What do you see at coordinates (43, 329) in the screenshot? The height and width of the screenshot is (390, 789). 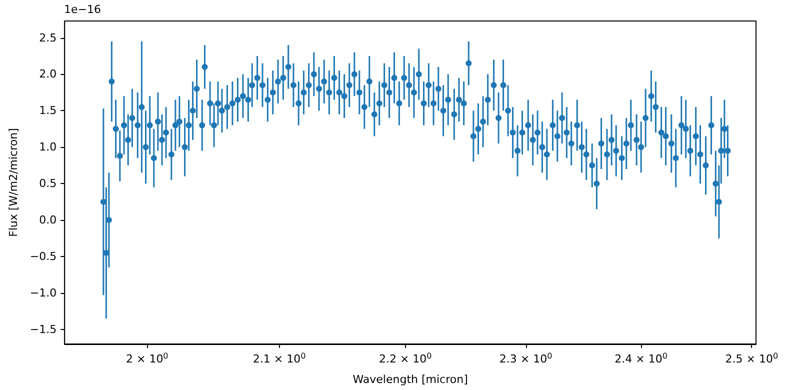 I see `y-tick-label: −1.5` at bounding box center [43, 329].